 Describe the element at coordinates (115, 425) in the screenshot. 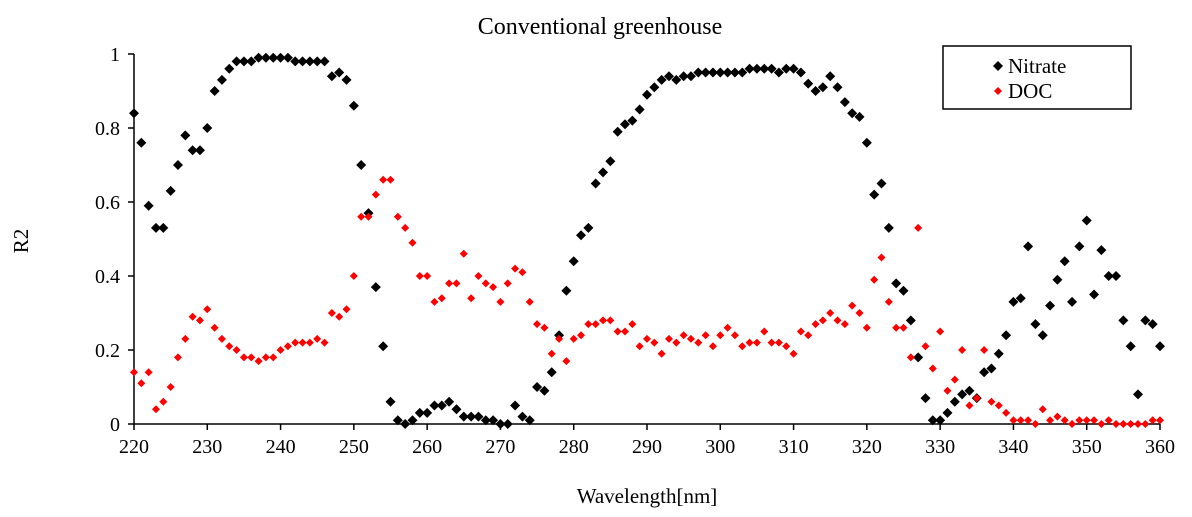

I see `y-tick-label: 0` at that location.